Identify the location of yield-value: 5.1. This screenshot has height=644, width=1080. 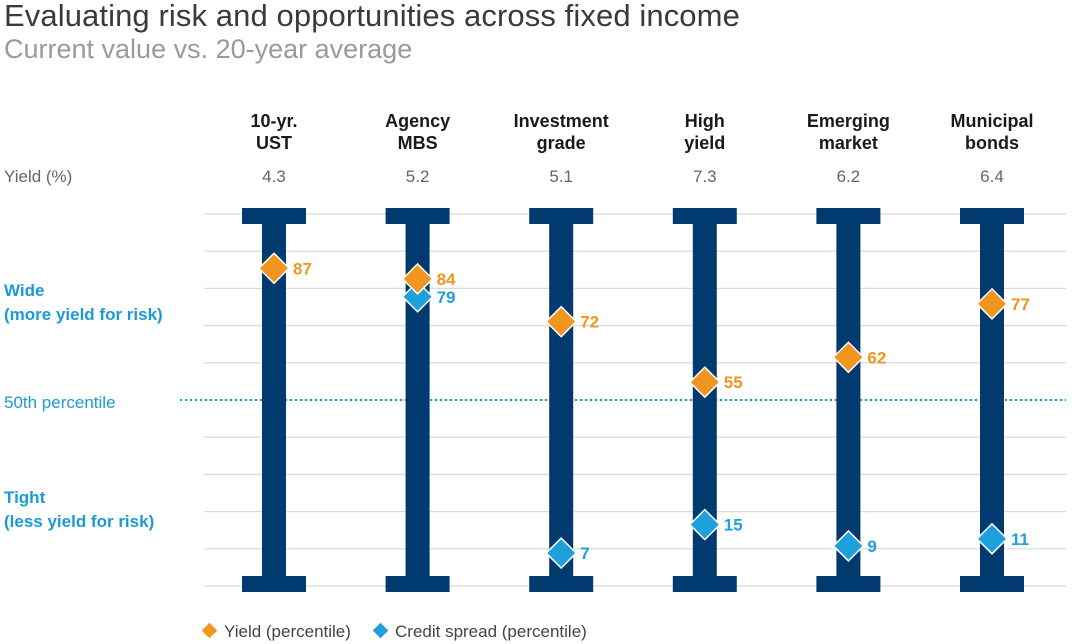
(561, 176).